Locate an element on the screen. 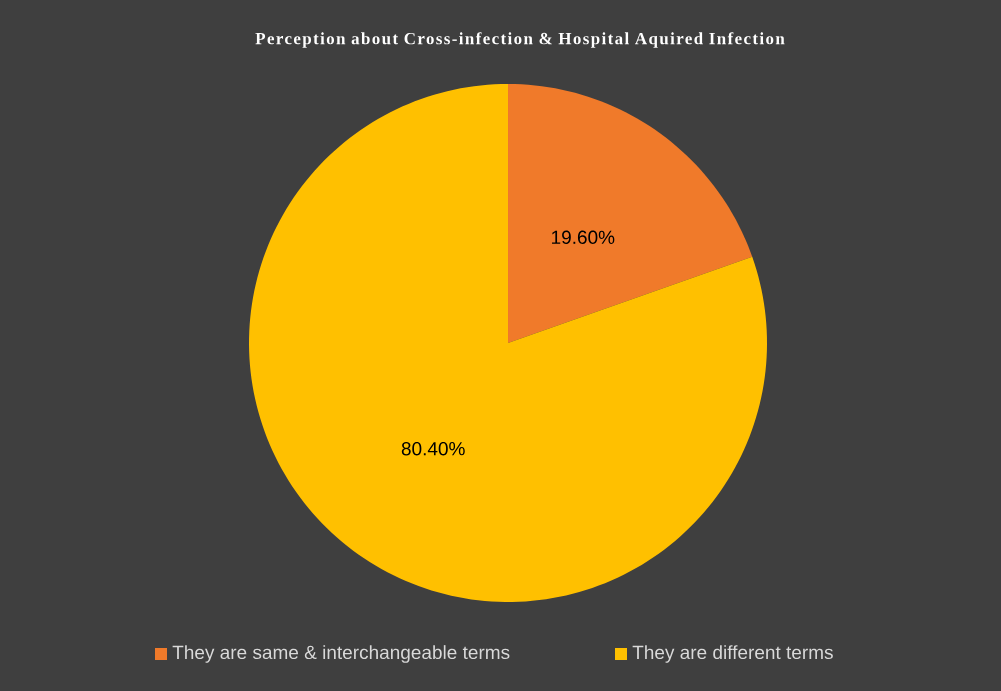 This screenshot has width=1001, height=691. data-label: 80.40% is located at coordinates (433, 448).